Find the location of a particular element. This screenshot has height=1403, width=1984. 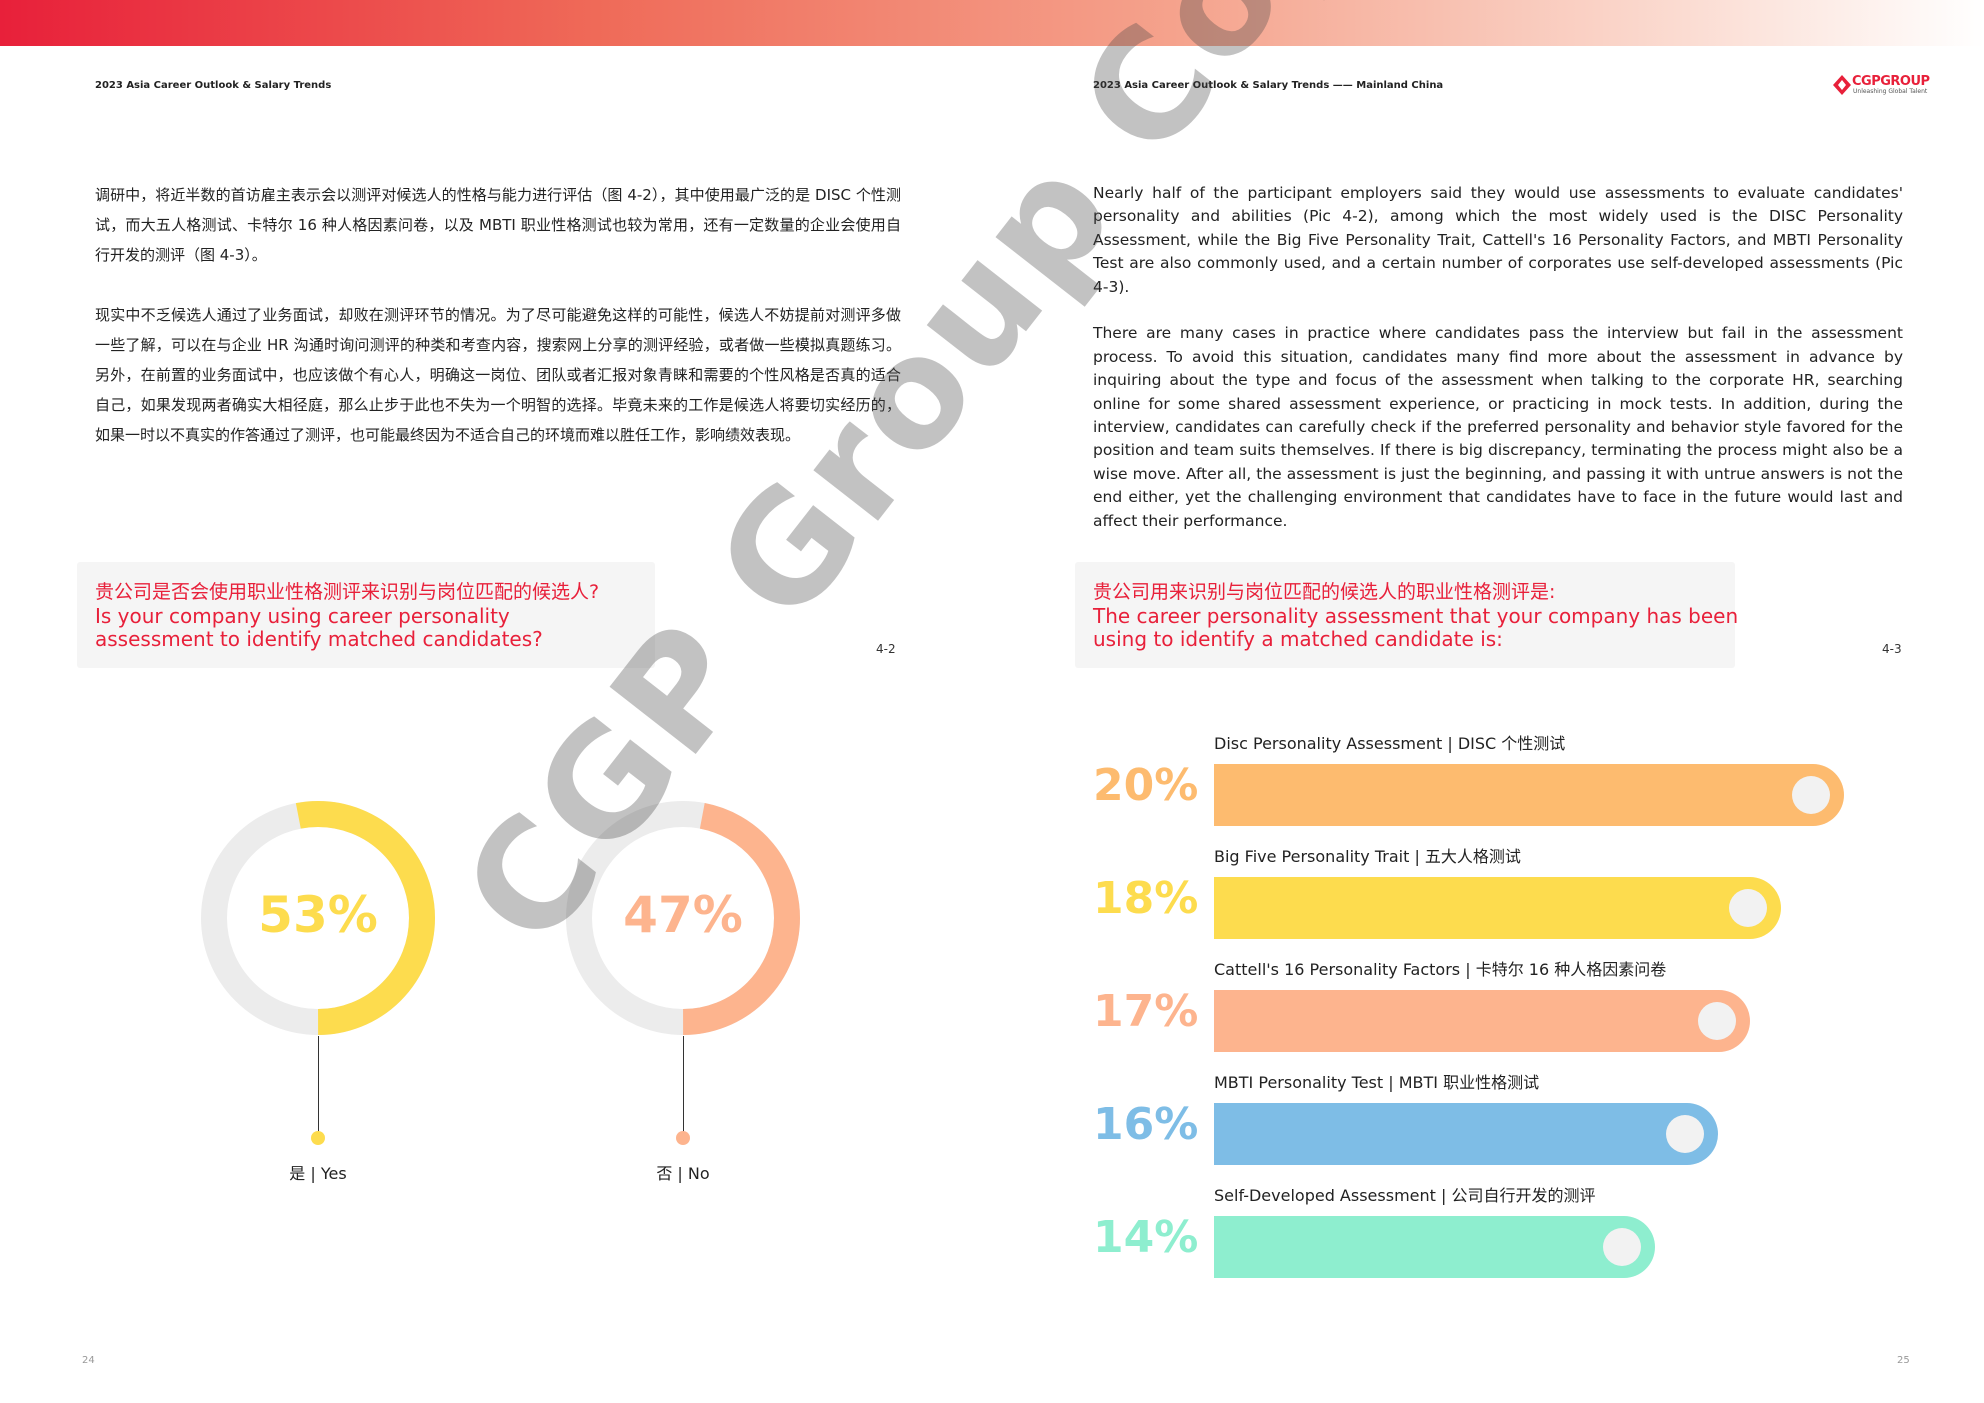

donut-dot-yes is located at coordinates (318, 1138).